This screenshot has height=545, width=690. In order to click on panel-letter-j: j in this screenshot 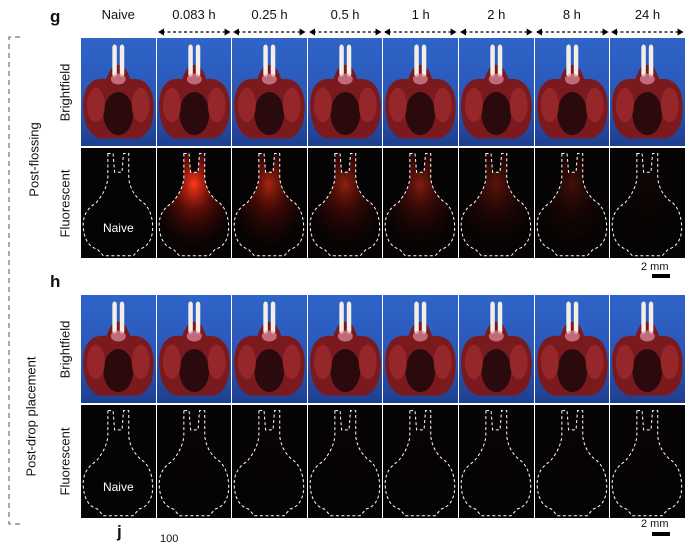, I will do `click(119, 531)`.